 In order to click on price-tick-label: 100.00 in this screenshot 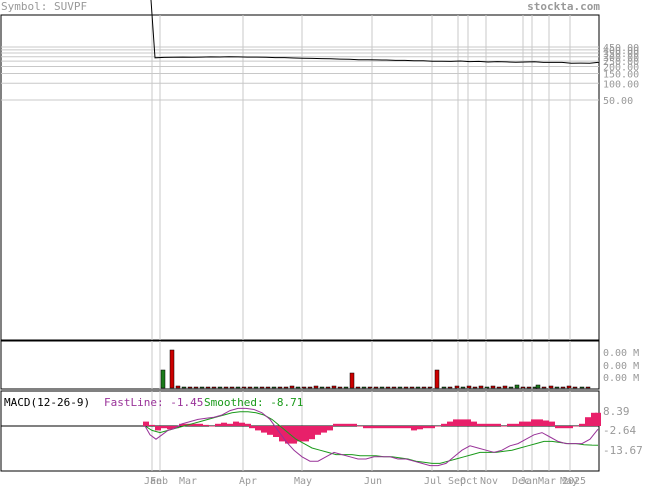, I will do `click(621, 84)`.